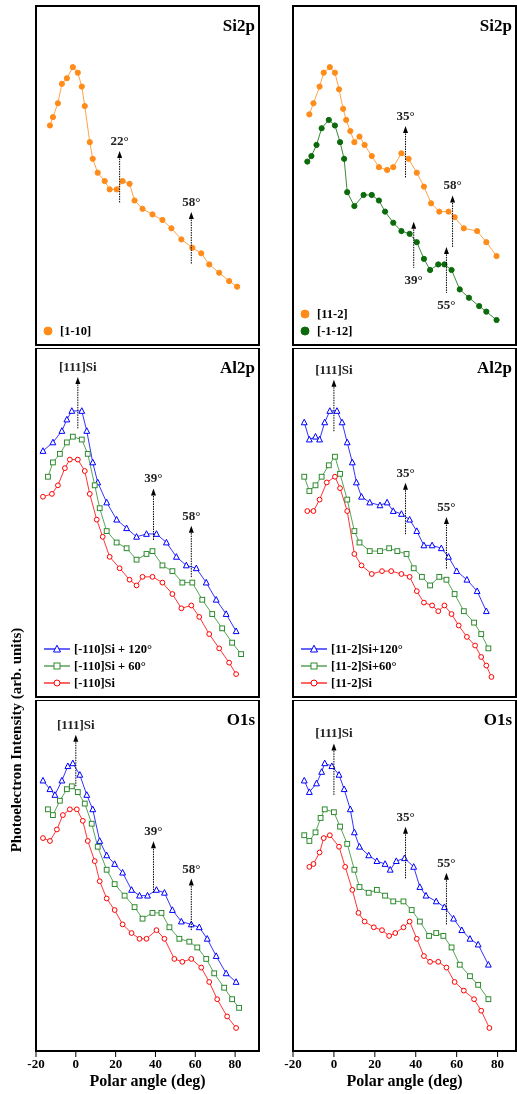 The width and height of the screenshot is (517, 1094). I want to click on legend-label: [11-2]Si+60°, so click(364, 666).